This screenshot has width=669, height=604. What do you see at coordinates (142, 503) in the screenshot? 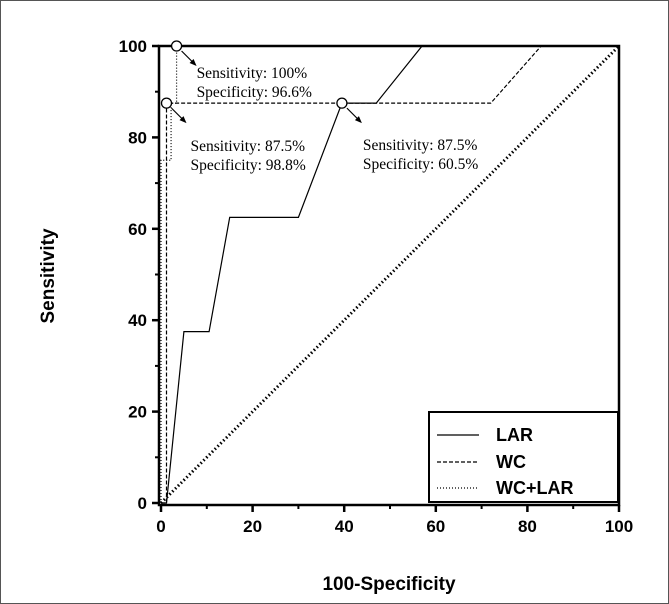
I see `y-tick-label: 0` at bounding box center [142, 503].